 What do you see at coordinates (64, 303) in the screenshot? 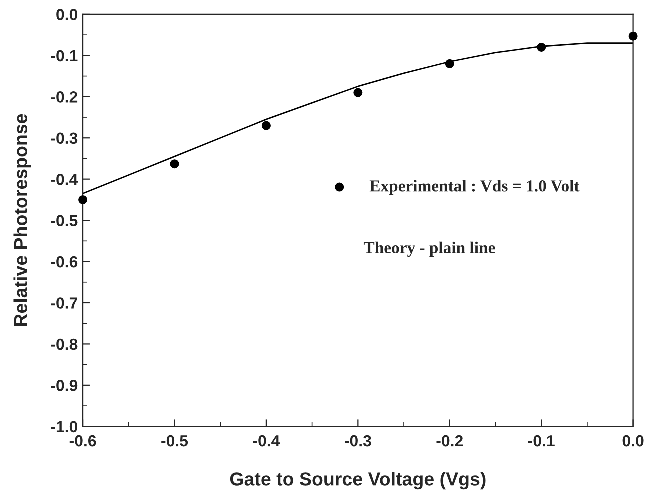
I see `y-tick-label: -0.7` at bounding box center [64, 303].